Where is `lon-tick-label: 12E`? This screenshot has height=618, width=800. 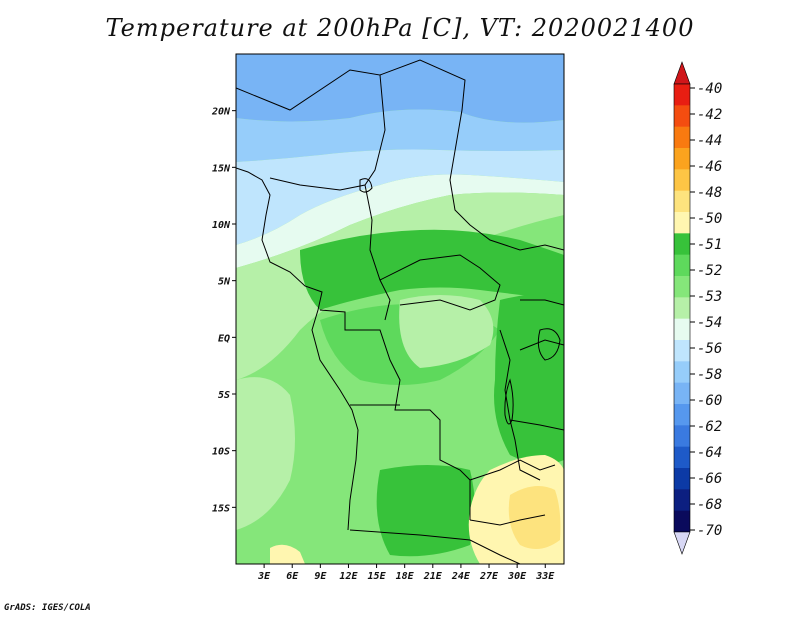 lon-tick-label: 12E is located at coordinates (348, 576).